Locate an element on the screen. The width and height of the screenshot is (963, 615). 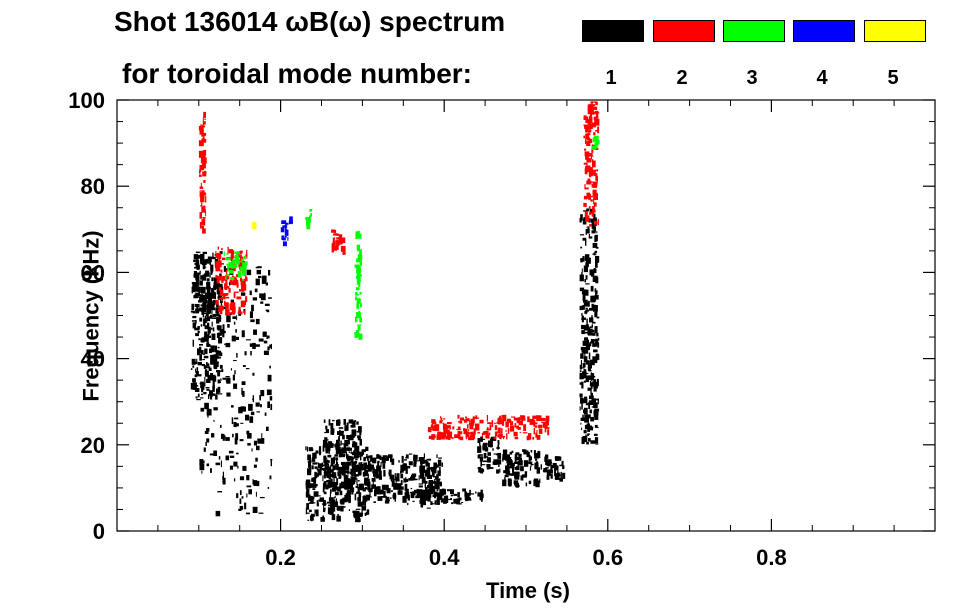
x-axis-label: Time (s) is located at coordinates (528, 590).